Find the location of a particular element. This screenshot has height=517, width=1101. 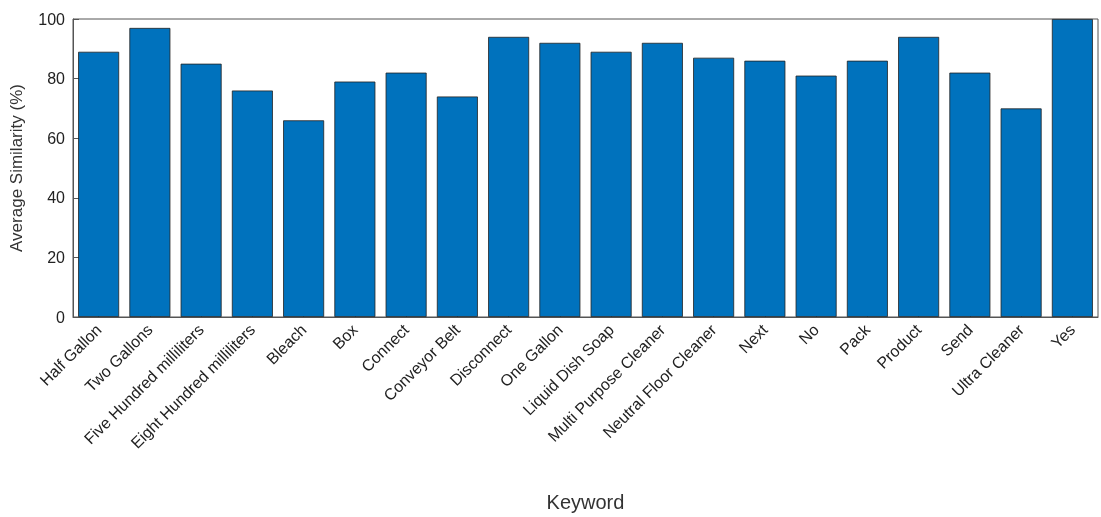

y-tick-label: 0 is located at coordinates (61, 317).